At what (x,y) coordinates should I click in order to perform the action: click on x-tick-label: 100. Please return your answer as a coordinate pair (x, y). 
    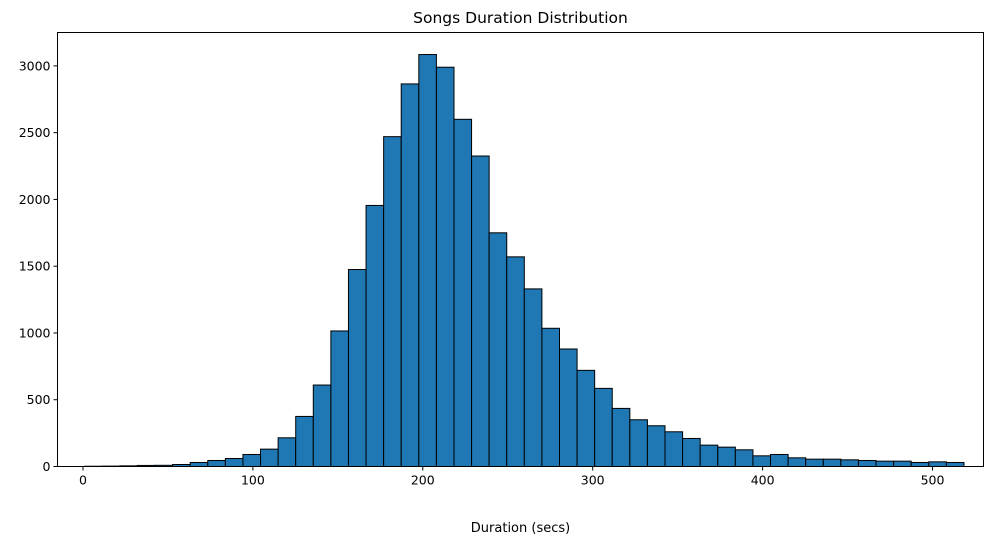
    Looking at the image, I should click on (253, 480).